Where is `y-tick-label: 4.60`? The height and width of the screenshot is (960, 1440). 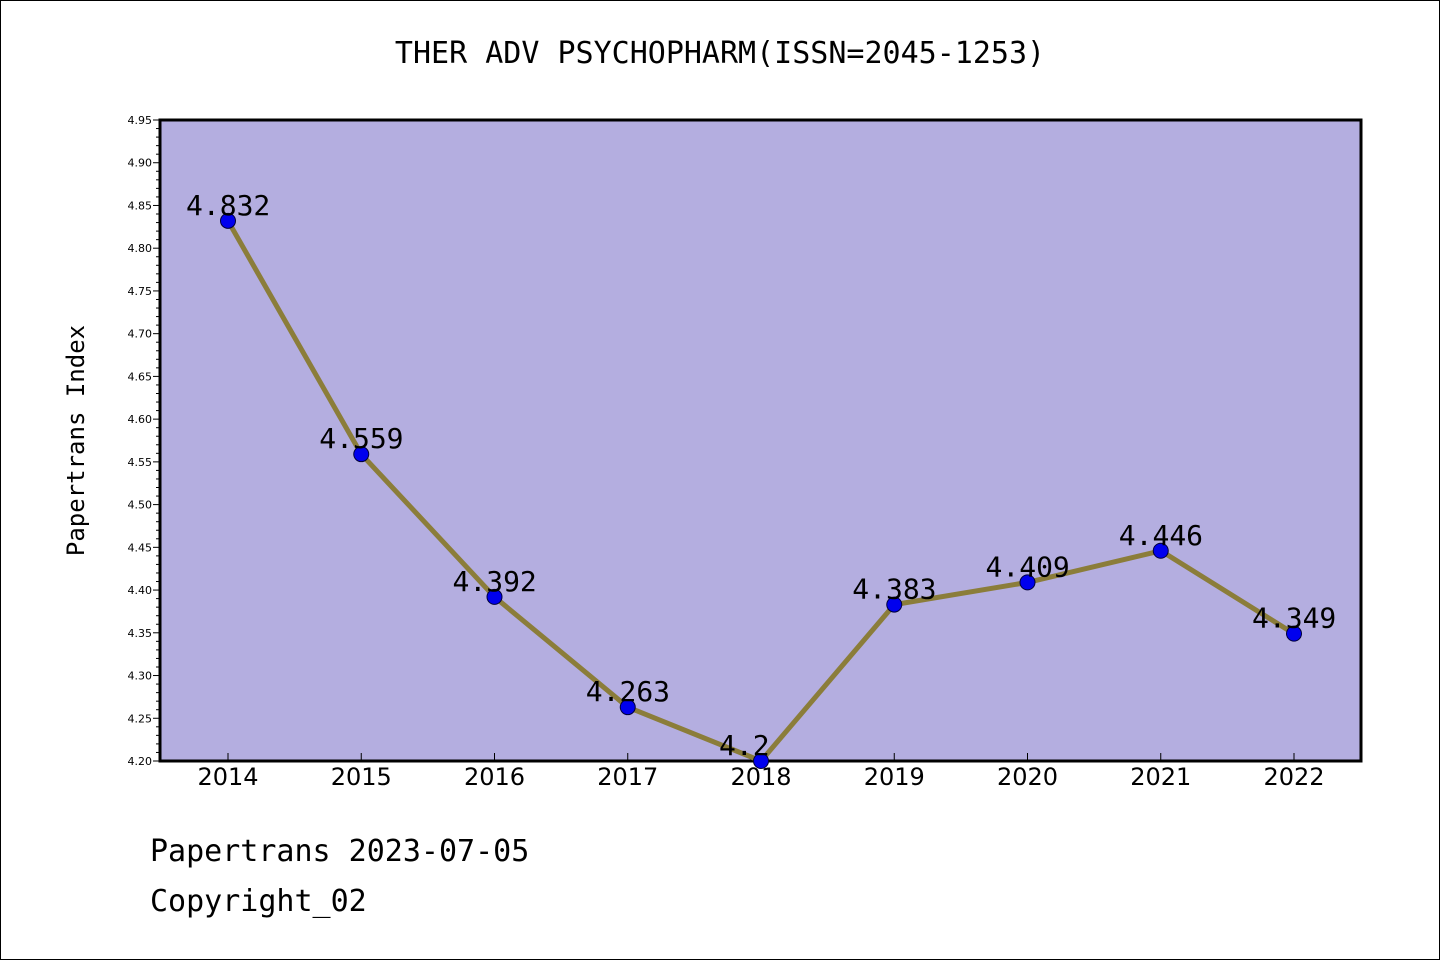
y-tick-label: 4.60 is located at coordinates (140, 419).